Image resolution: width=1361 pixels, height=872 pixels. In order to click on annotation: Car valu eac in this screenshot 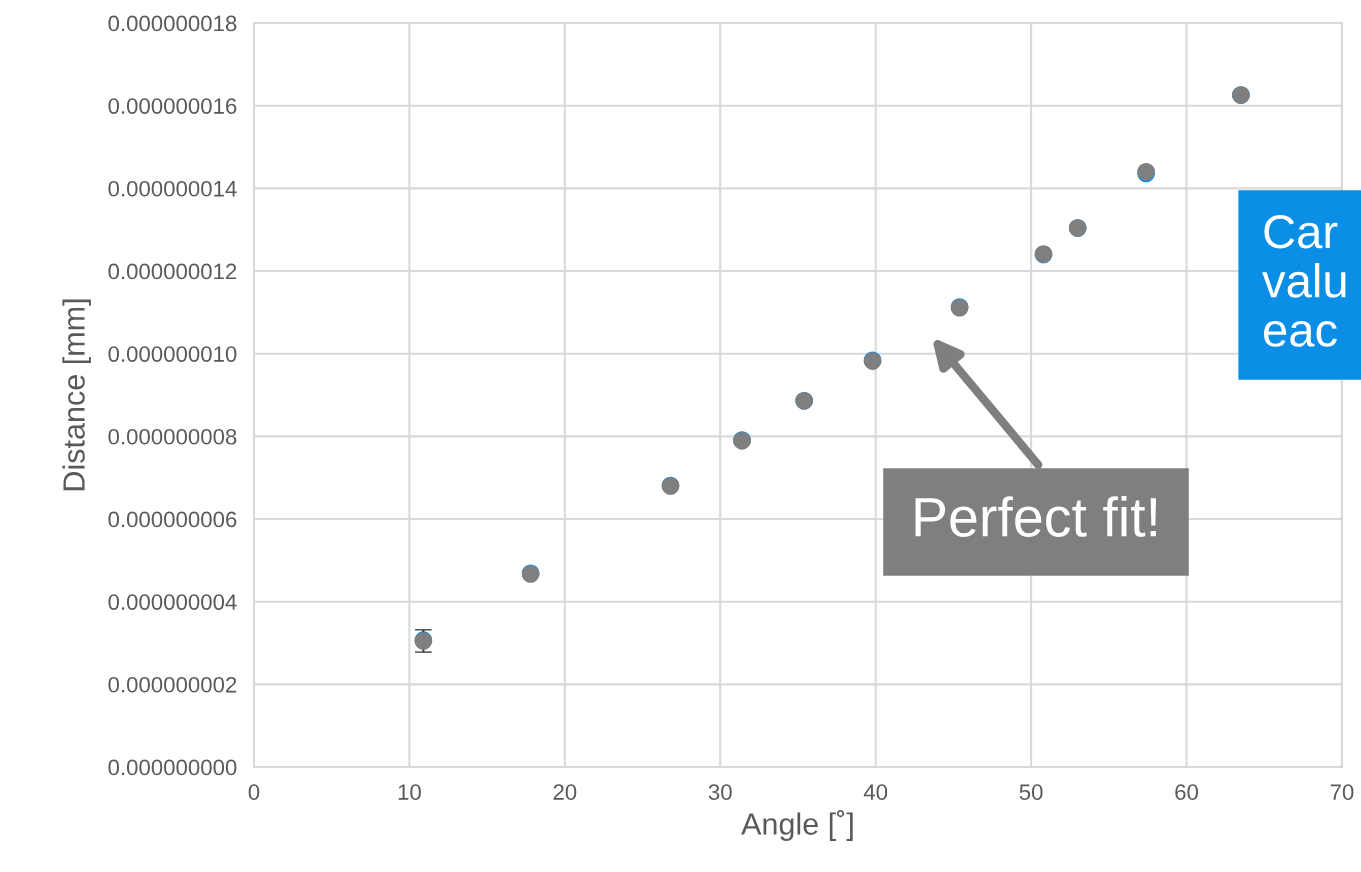, I will do `click(1304, 281)`.